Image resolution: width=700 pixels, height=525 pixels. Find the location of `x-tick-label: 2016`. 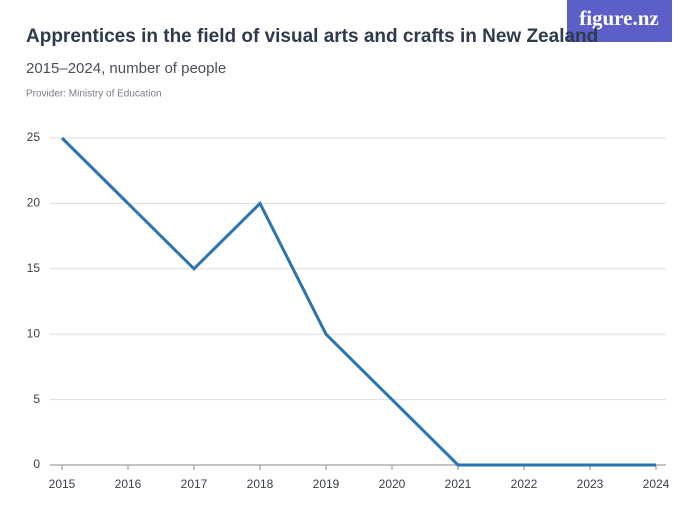

x-tick-label: 2016 is located at coordinates (128, 484).